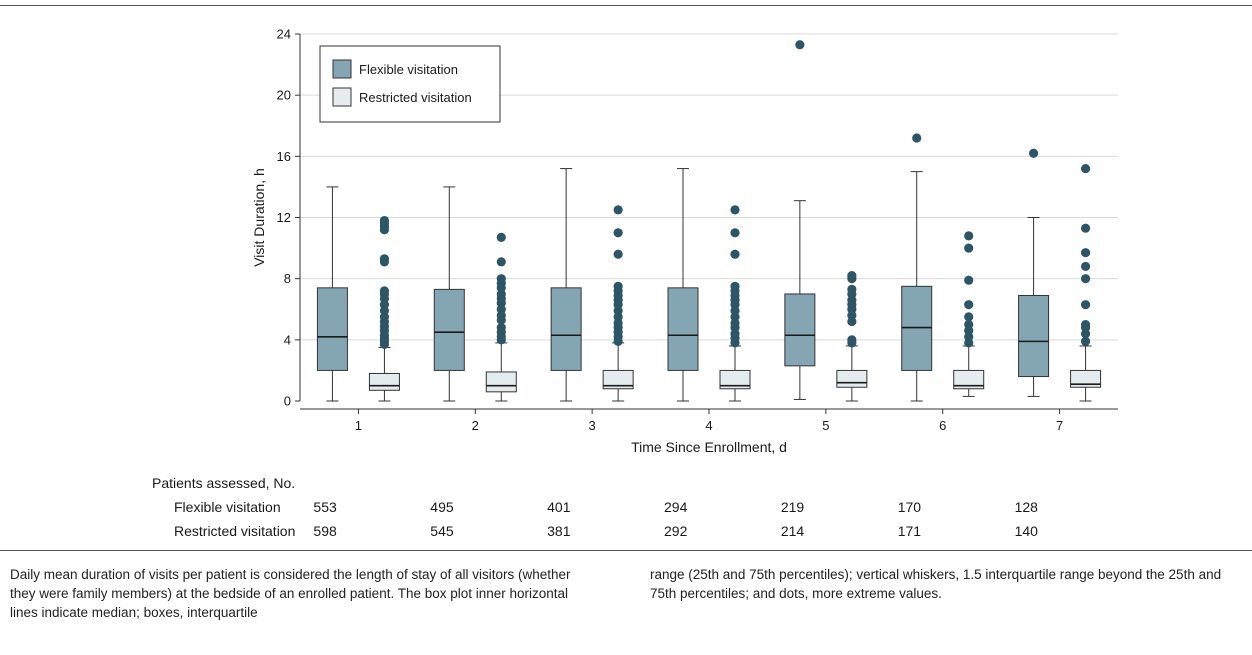 The width and height of the screenshot is (1252, 655). What do you see at coordinates (415, 97) in the screenshot?
I see `legend-label: Restricted visitation` at bounding box center [415, 97].